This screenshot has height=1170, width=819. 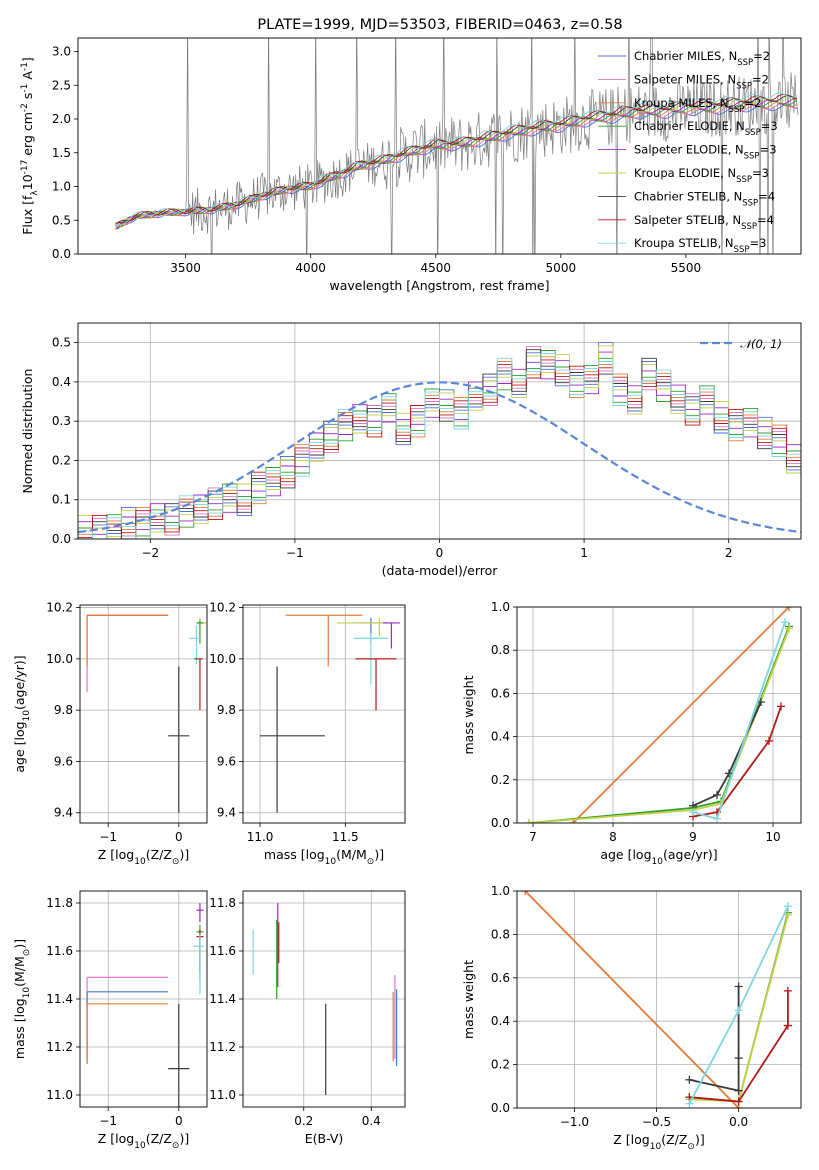 What do you see at coordinates (61, 421) in the screenshot?
I see `y-tick-label: 0.3` at bounding box center [61, 421].